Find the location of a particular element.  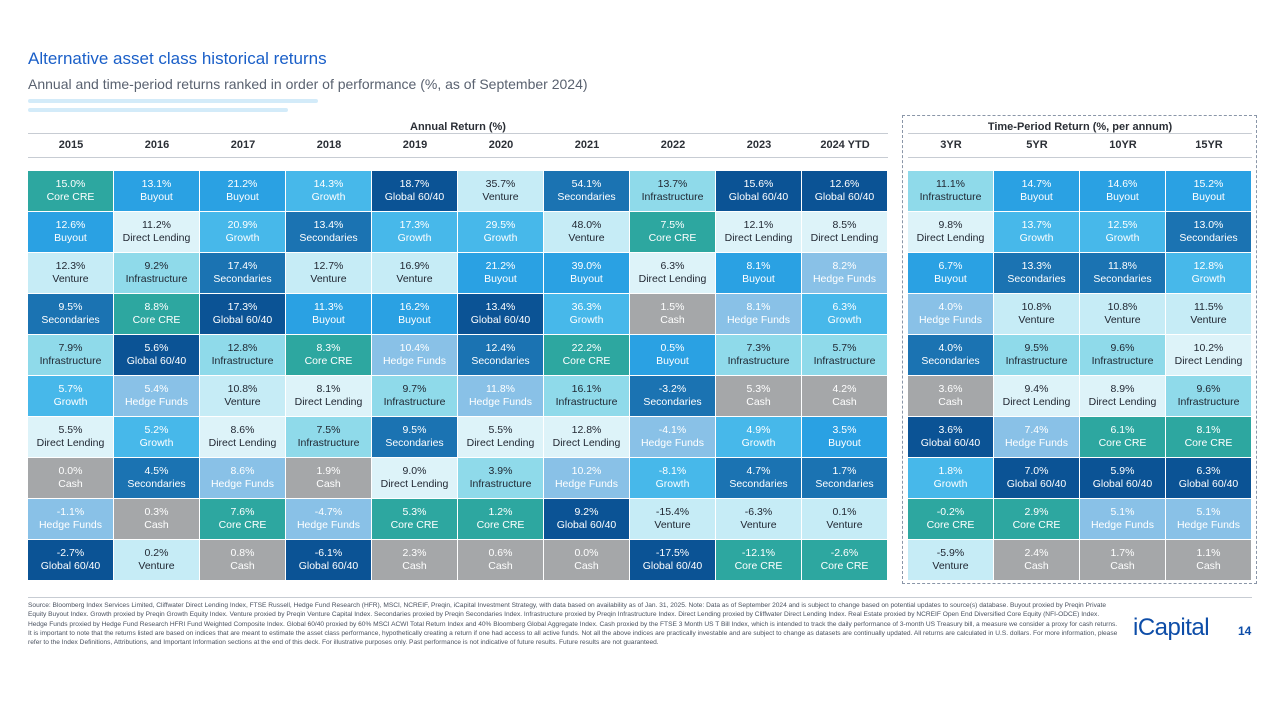

return-cell: 12.7% Venture is located at coordinates (328, 273).